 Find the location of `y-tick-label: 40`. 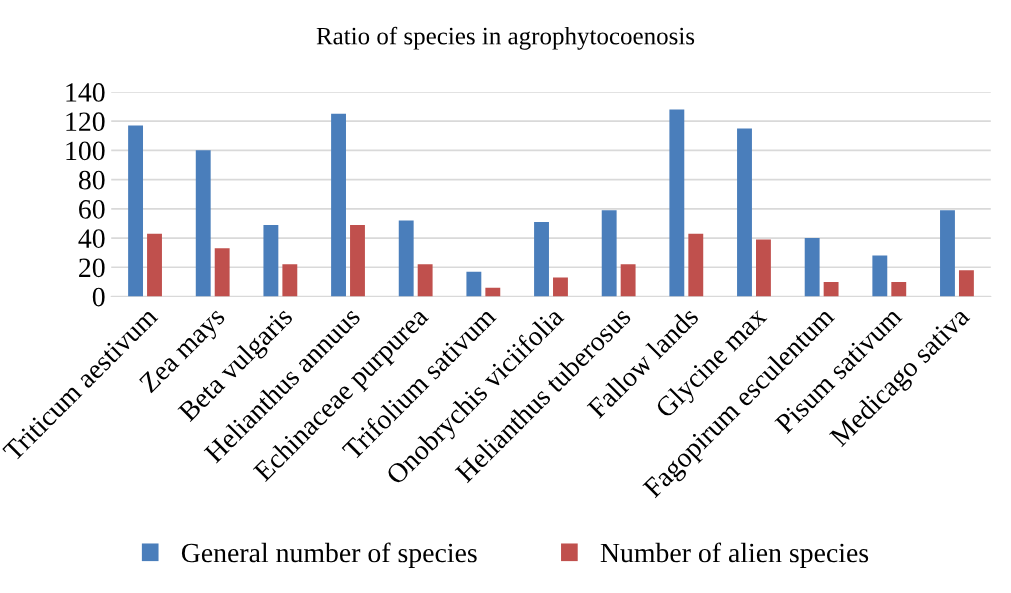

y-tick-label: 40 is located at coordinates (91, 238).